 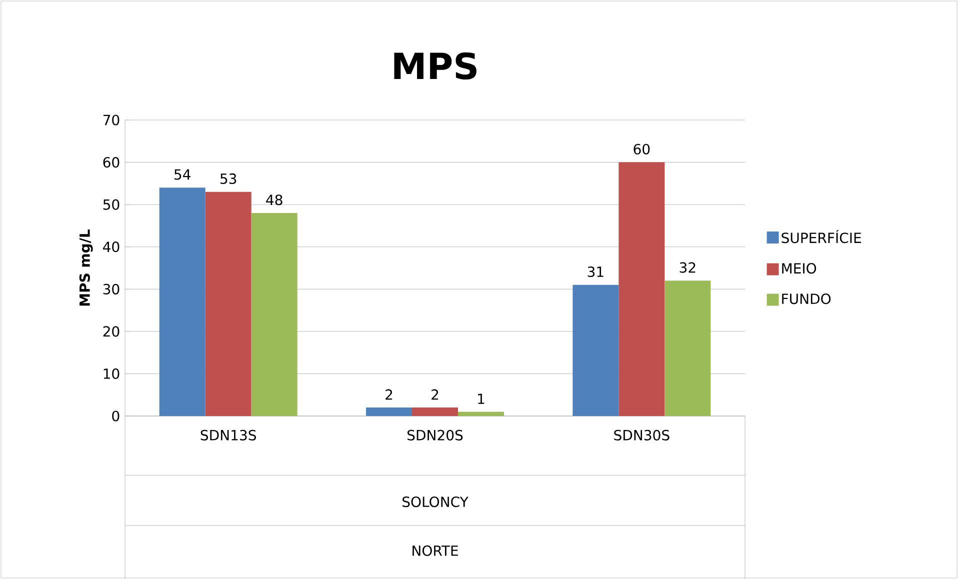 I want to click on y-tick-label: 50, so click(x=111, y=204).